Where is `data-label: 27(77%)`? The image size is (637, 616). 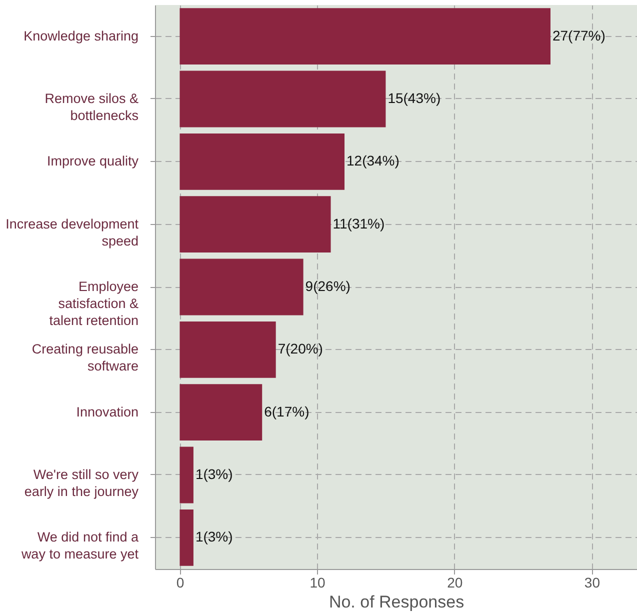
data-label: 27(77%) is located at coordinates (579, 35).